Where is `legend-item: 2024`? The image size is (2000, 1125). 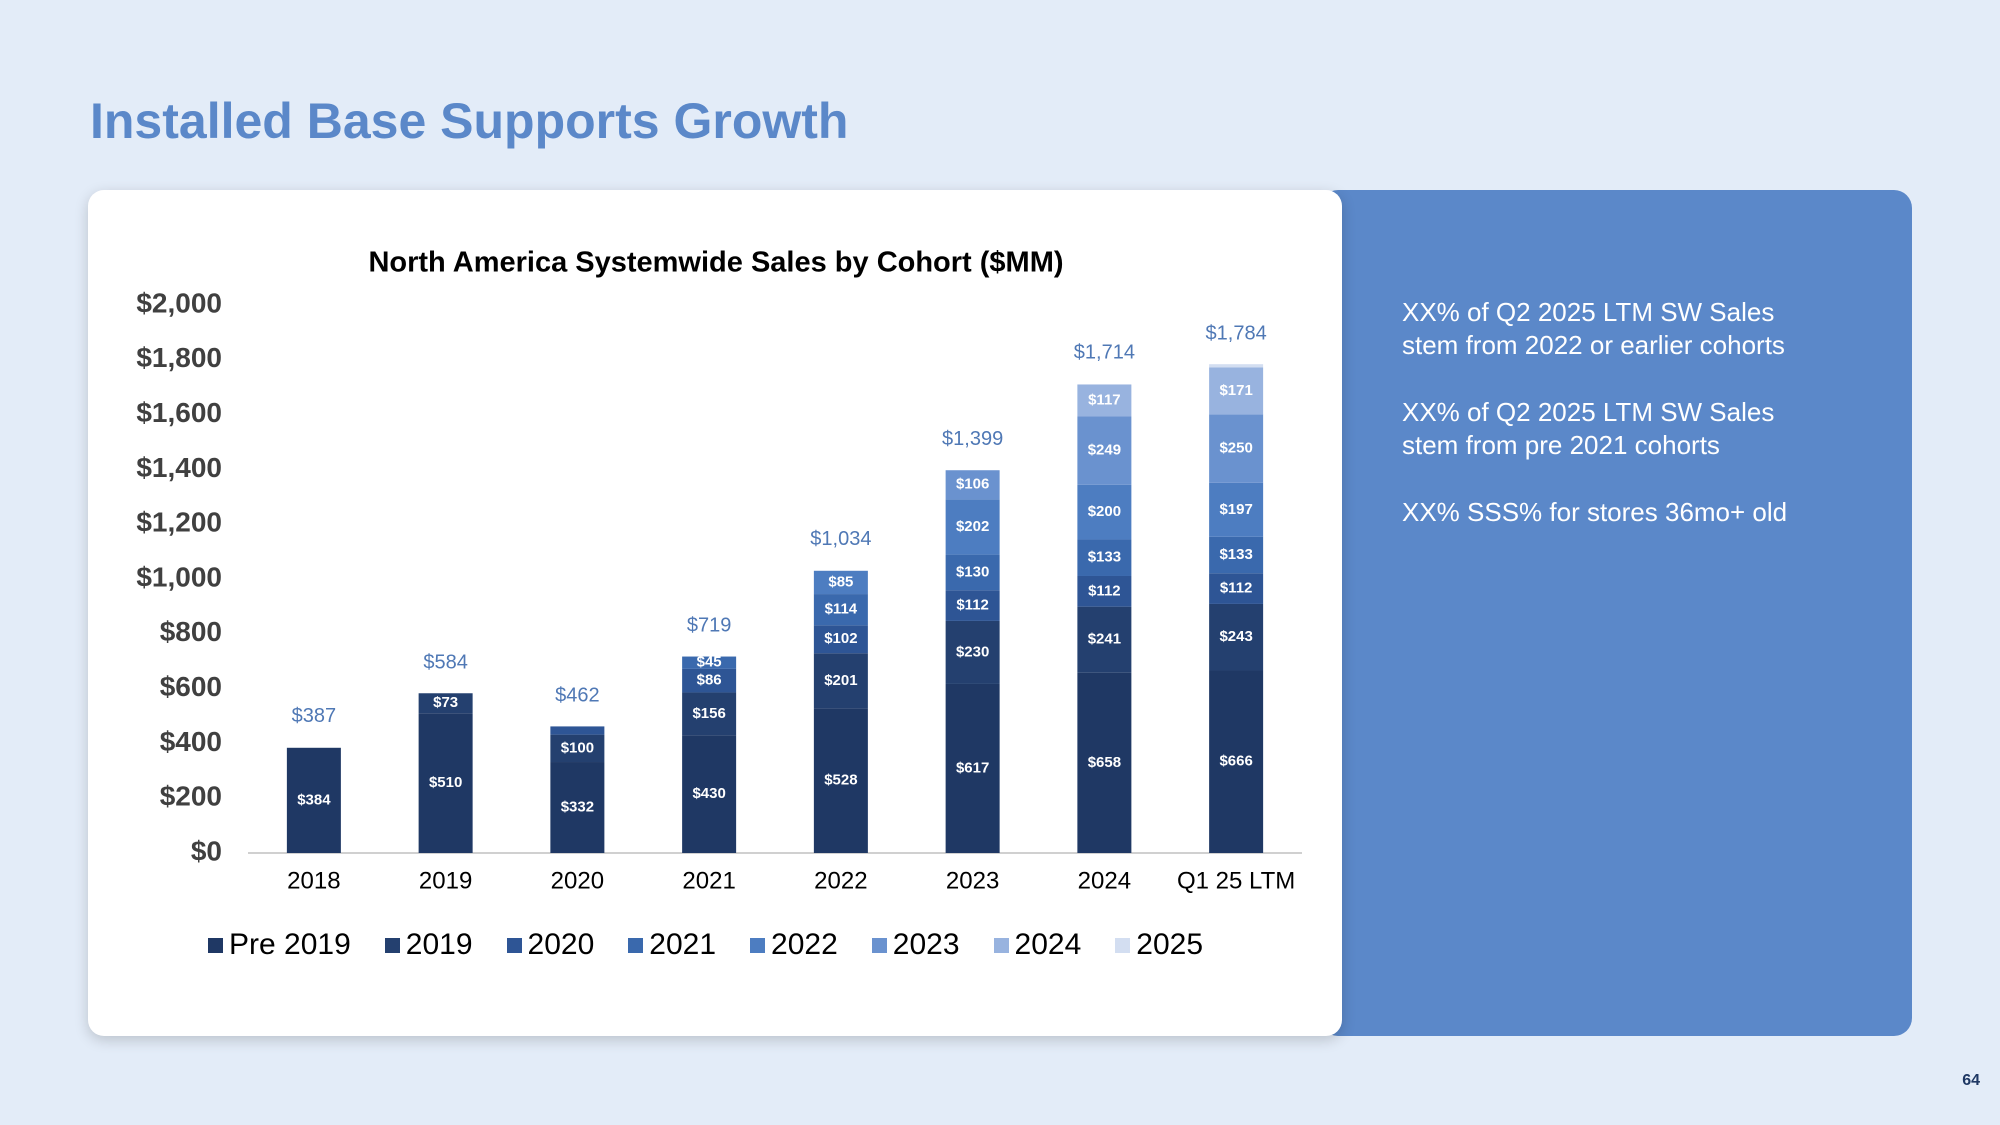
legend-item: 2024 is located at coordinates (1037, 945).